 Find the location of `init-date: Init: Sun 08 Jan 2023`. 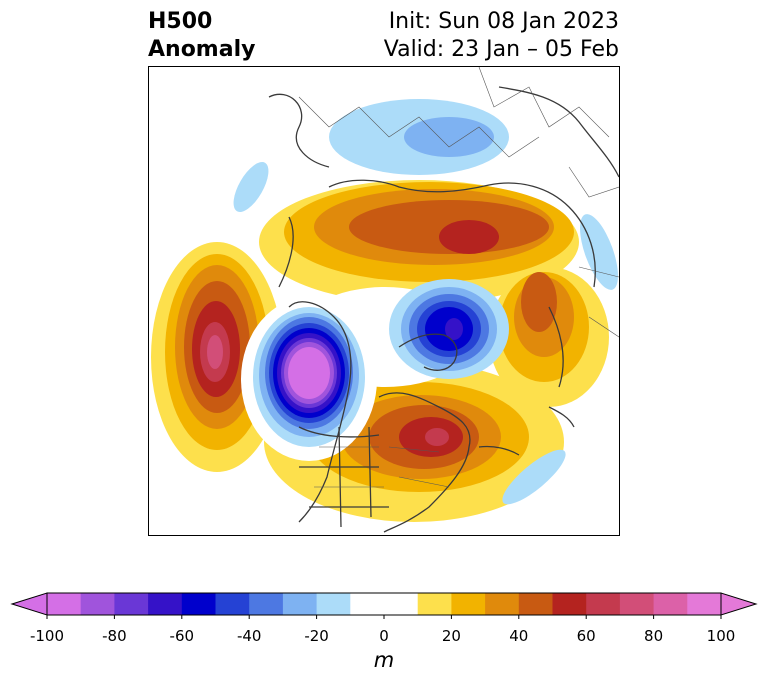

init-date: Init: Sun 08 Jan 2023 is located at coordinates (503, 21).